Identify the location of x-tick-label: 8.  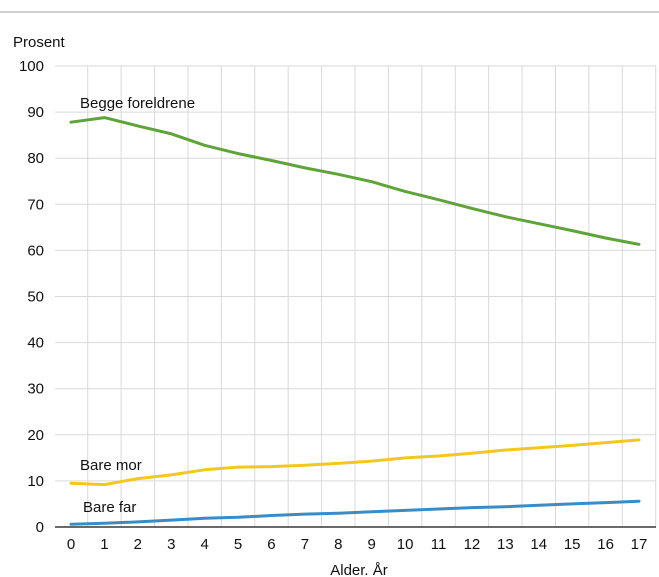
(338, 544).